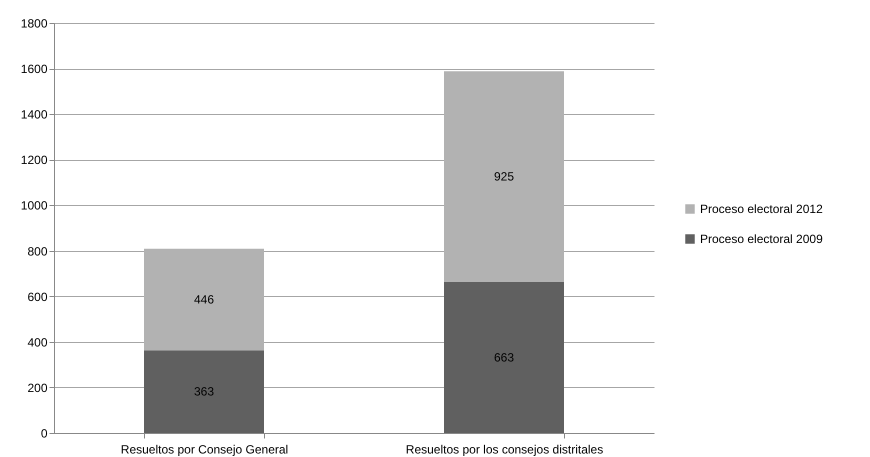 The image size is (870, 457). Describe the element at coordinates (34, 205) in the screenshot. I see `y-tick-label: 1000` at that location.